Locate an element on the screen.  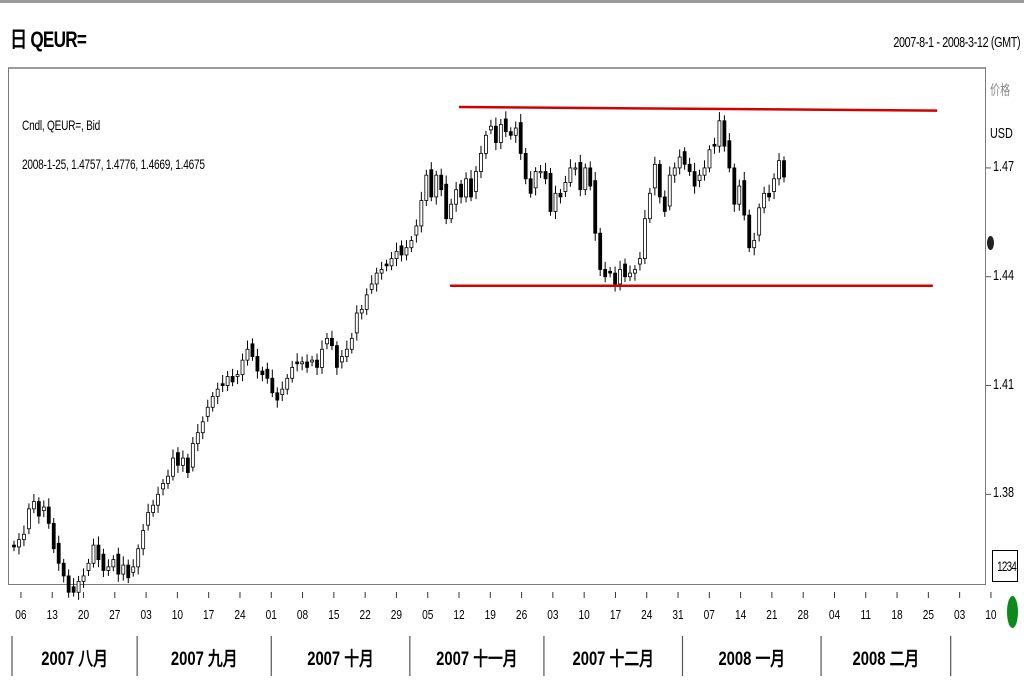
x-tick-label: 05 is located at coordinates (427, 615).